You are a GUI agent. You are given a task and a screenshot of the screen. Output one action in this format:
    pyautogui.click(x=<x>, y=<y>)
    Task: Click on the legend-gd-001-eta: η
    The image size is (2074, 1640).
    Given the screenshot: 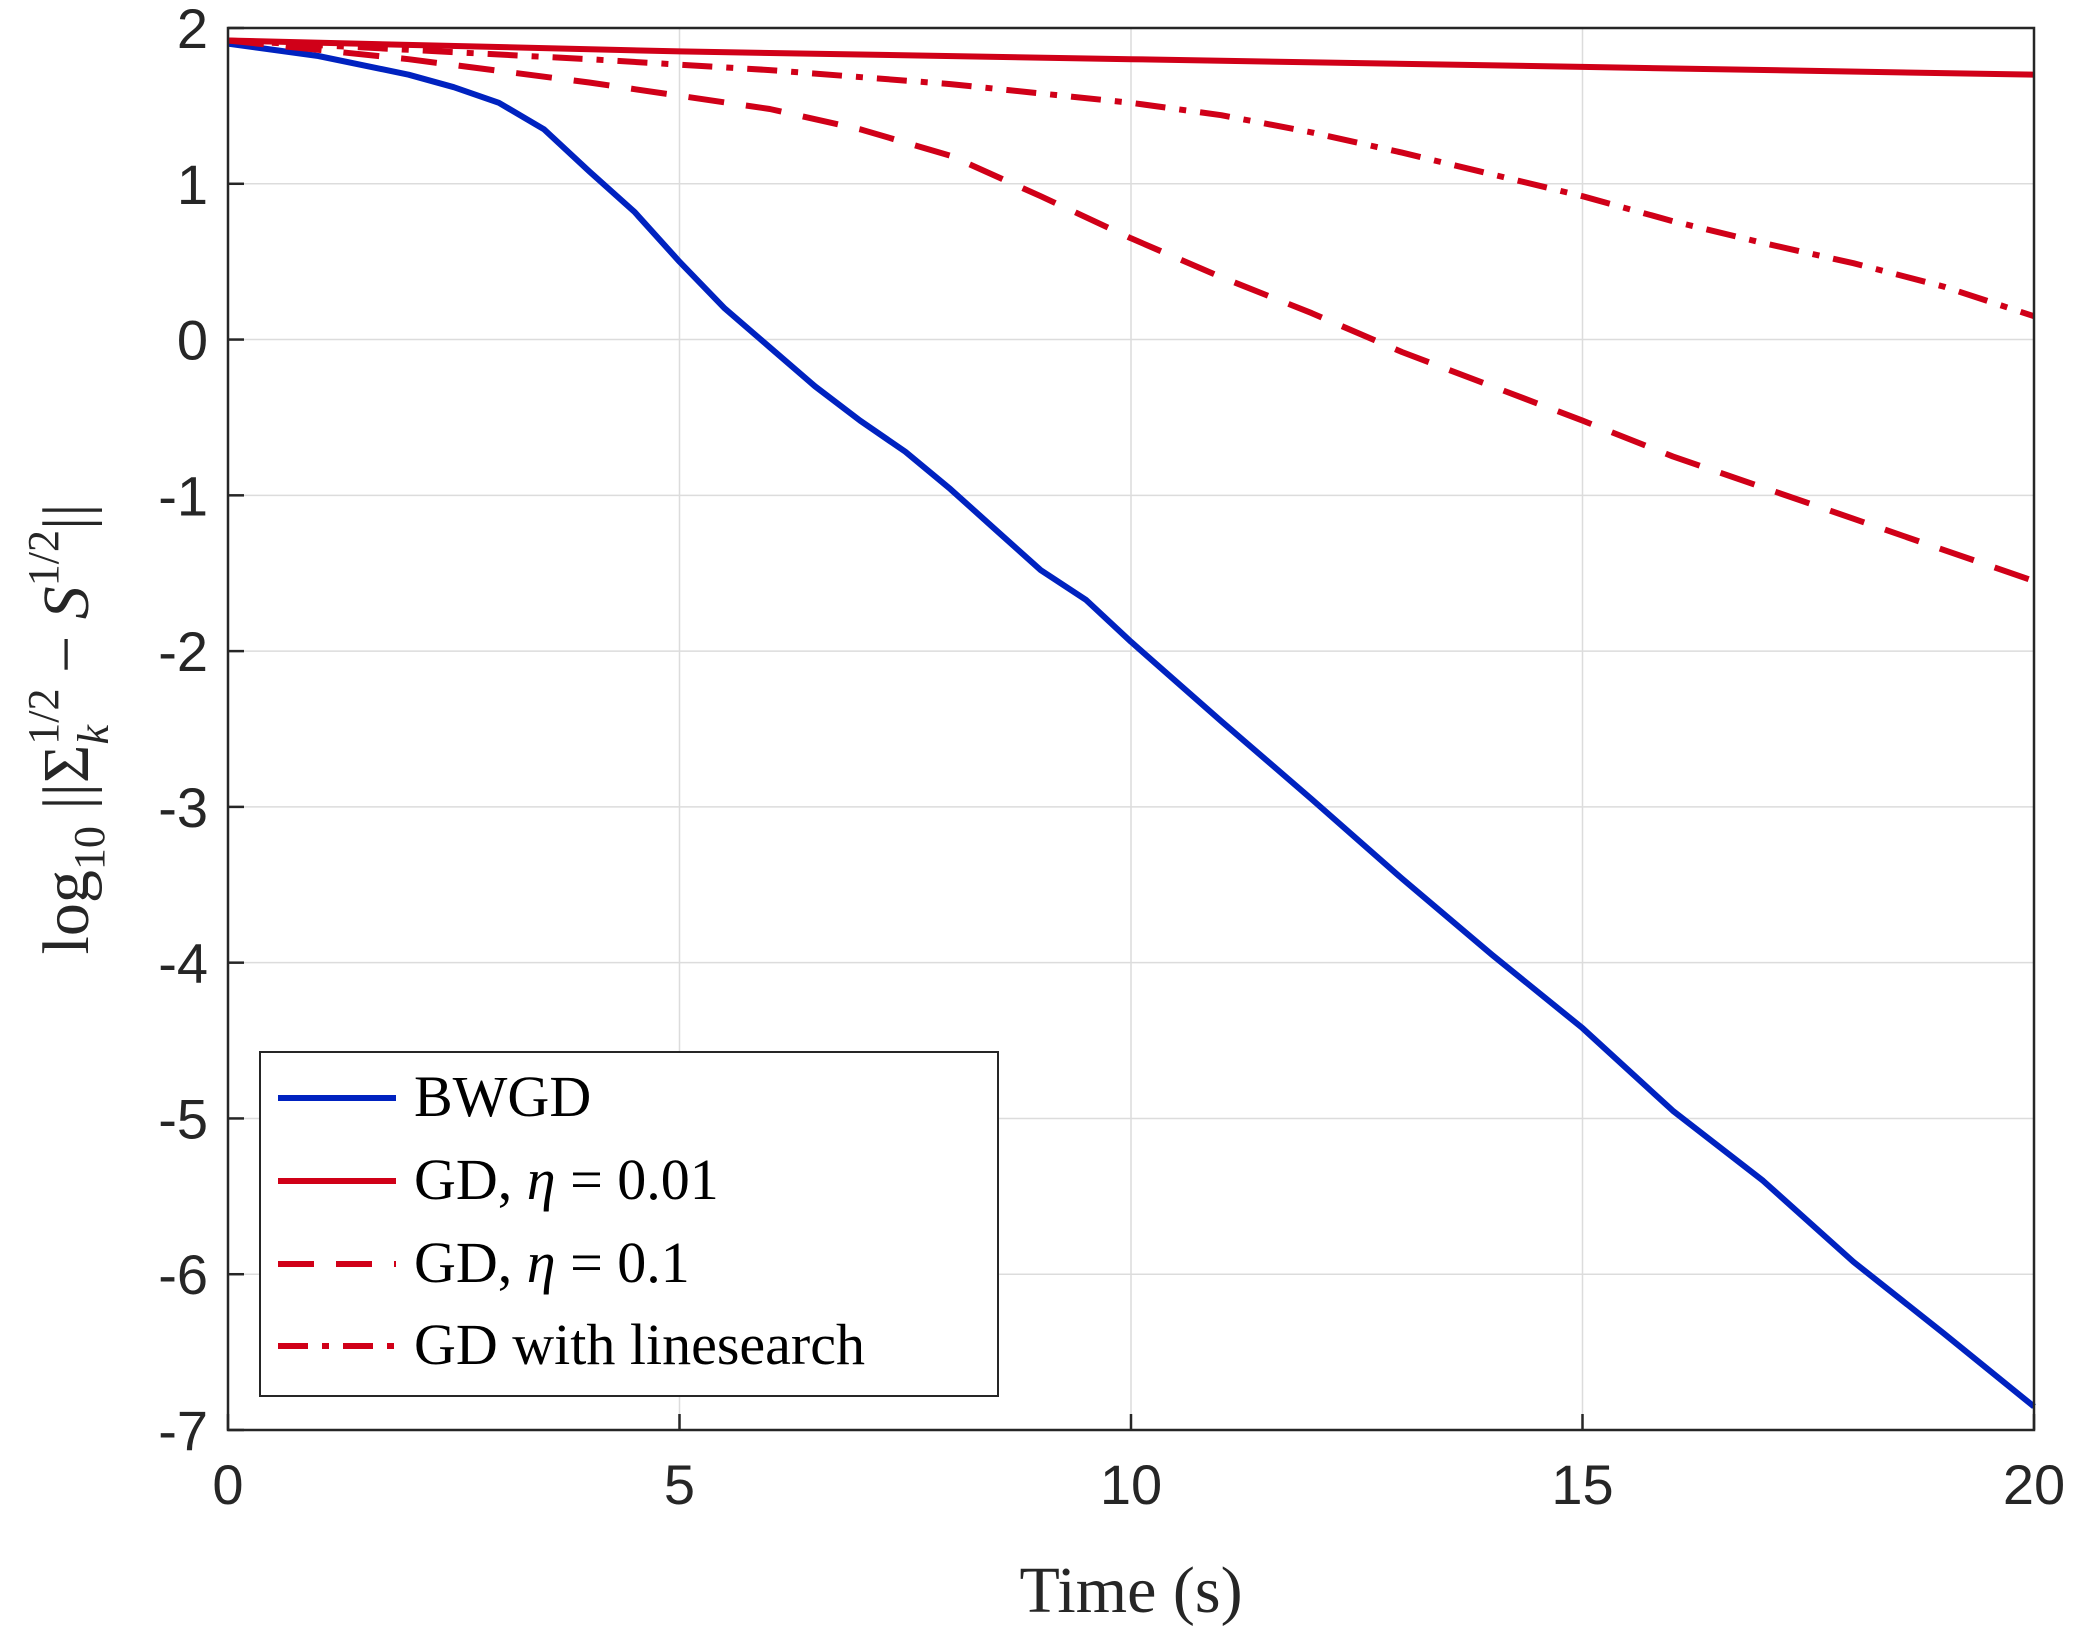 What is the action you would take?
    pyautogui.click(x=541, y=1179)
    